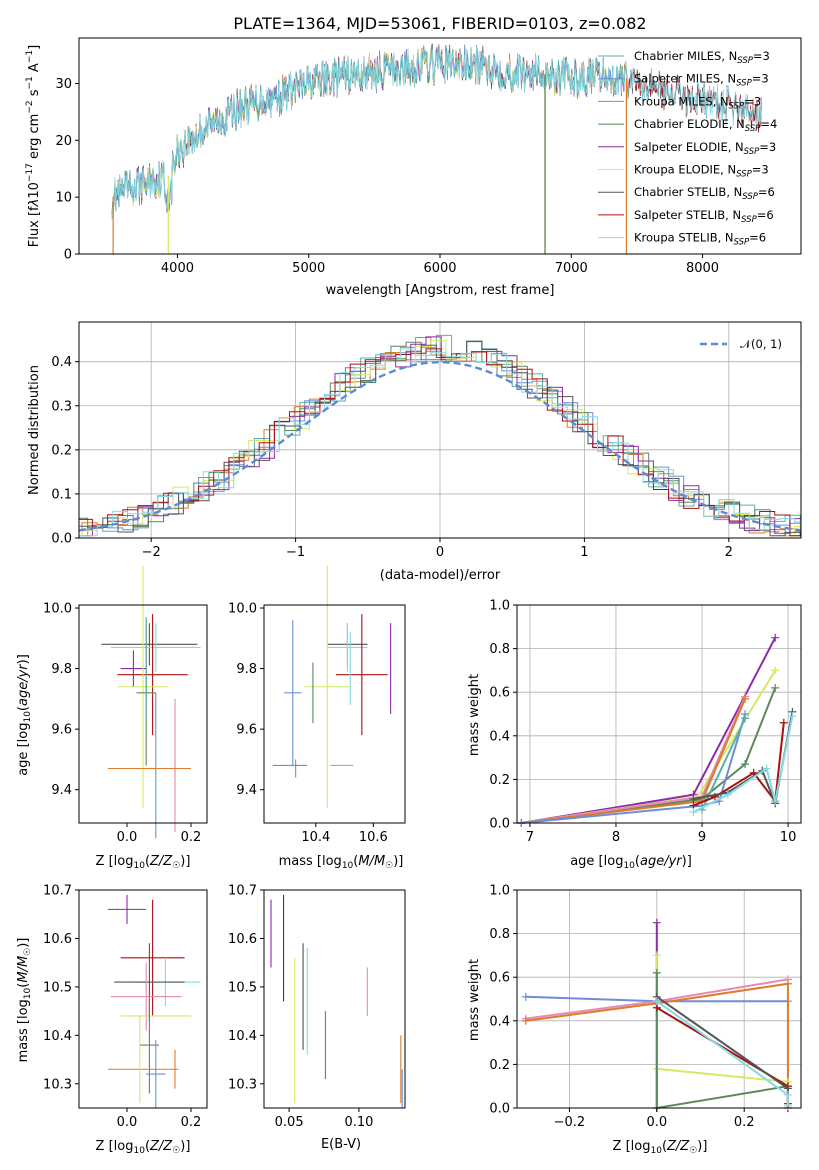 This screenshot has height=1170, width=819. I want to click on y-tick-label: 0.1, so click(61, 494).